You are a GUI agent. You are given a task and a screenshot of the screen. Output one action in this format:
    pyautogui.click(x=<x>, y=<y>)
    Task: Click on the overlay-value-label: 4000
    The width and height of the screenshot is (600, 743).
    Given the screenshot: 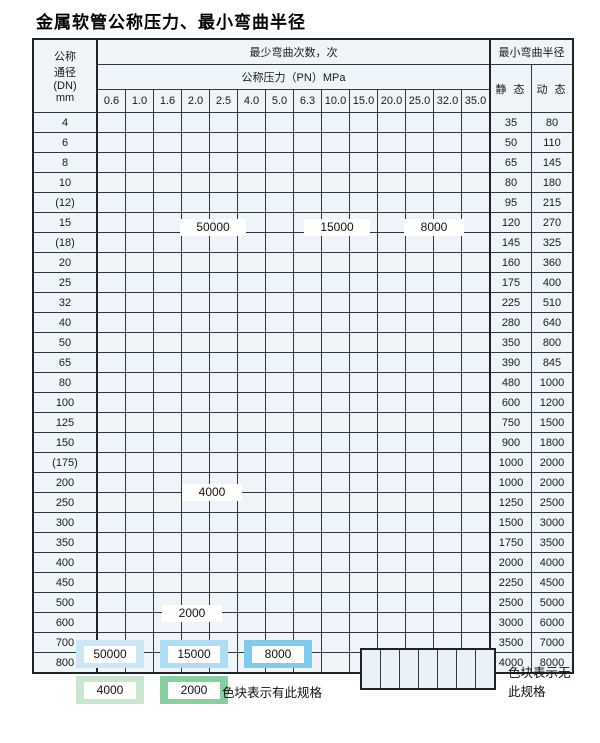 What is the action you would take?
    pyautogui.click(x=212, y=492)
    